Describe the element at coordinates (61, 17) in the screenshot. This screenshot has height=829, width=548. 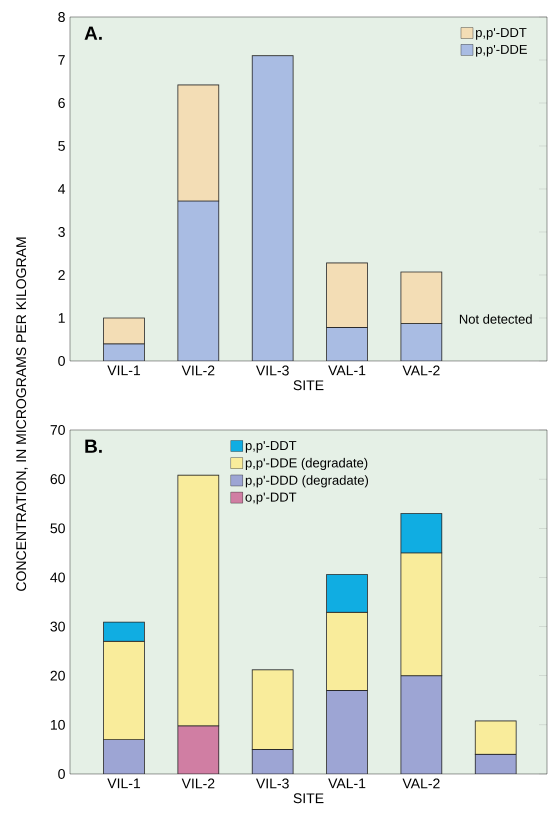
I see `y-tick-label: 8` at that location.